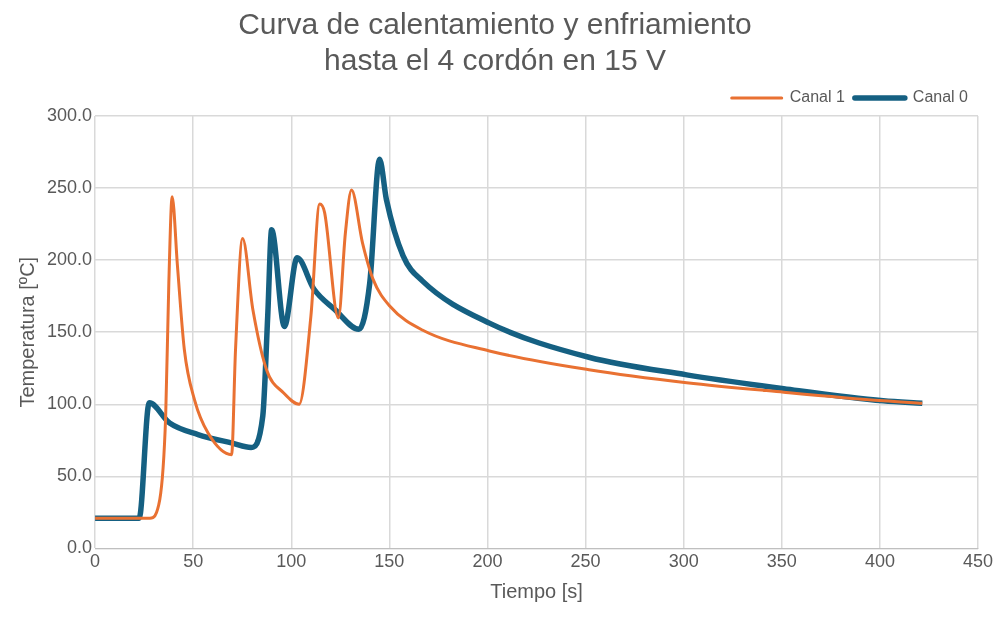 This screenshot has width=1007, height=618. I want to click on legend-label: Canal 1, so click(817, 97).